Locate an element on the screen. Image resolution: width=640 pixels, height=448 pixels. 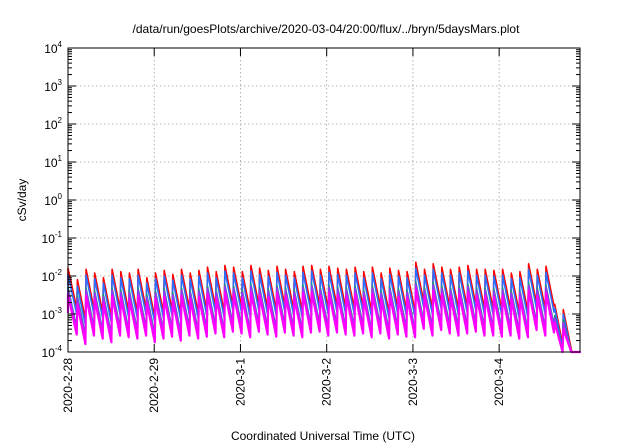
x-tick-label: 2020-3-2 is located at coordinates (327, 382).